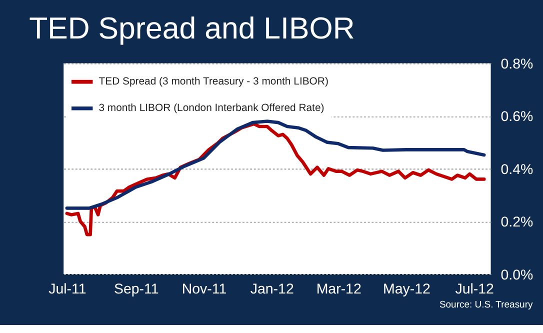  Describe the element at coordinates (517, 170) in the screenshot. I see `y-tick-label: 0.4%` at that location.